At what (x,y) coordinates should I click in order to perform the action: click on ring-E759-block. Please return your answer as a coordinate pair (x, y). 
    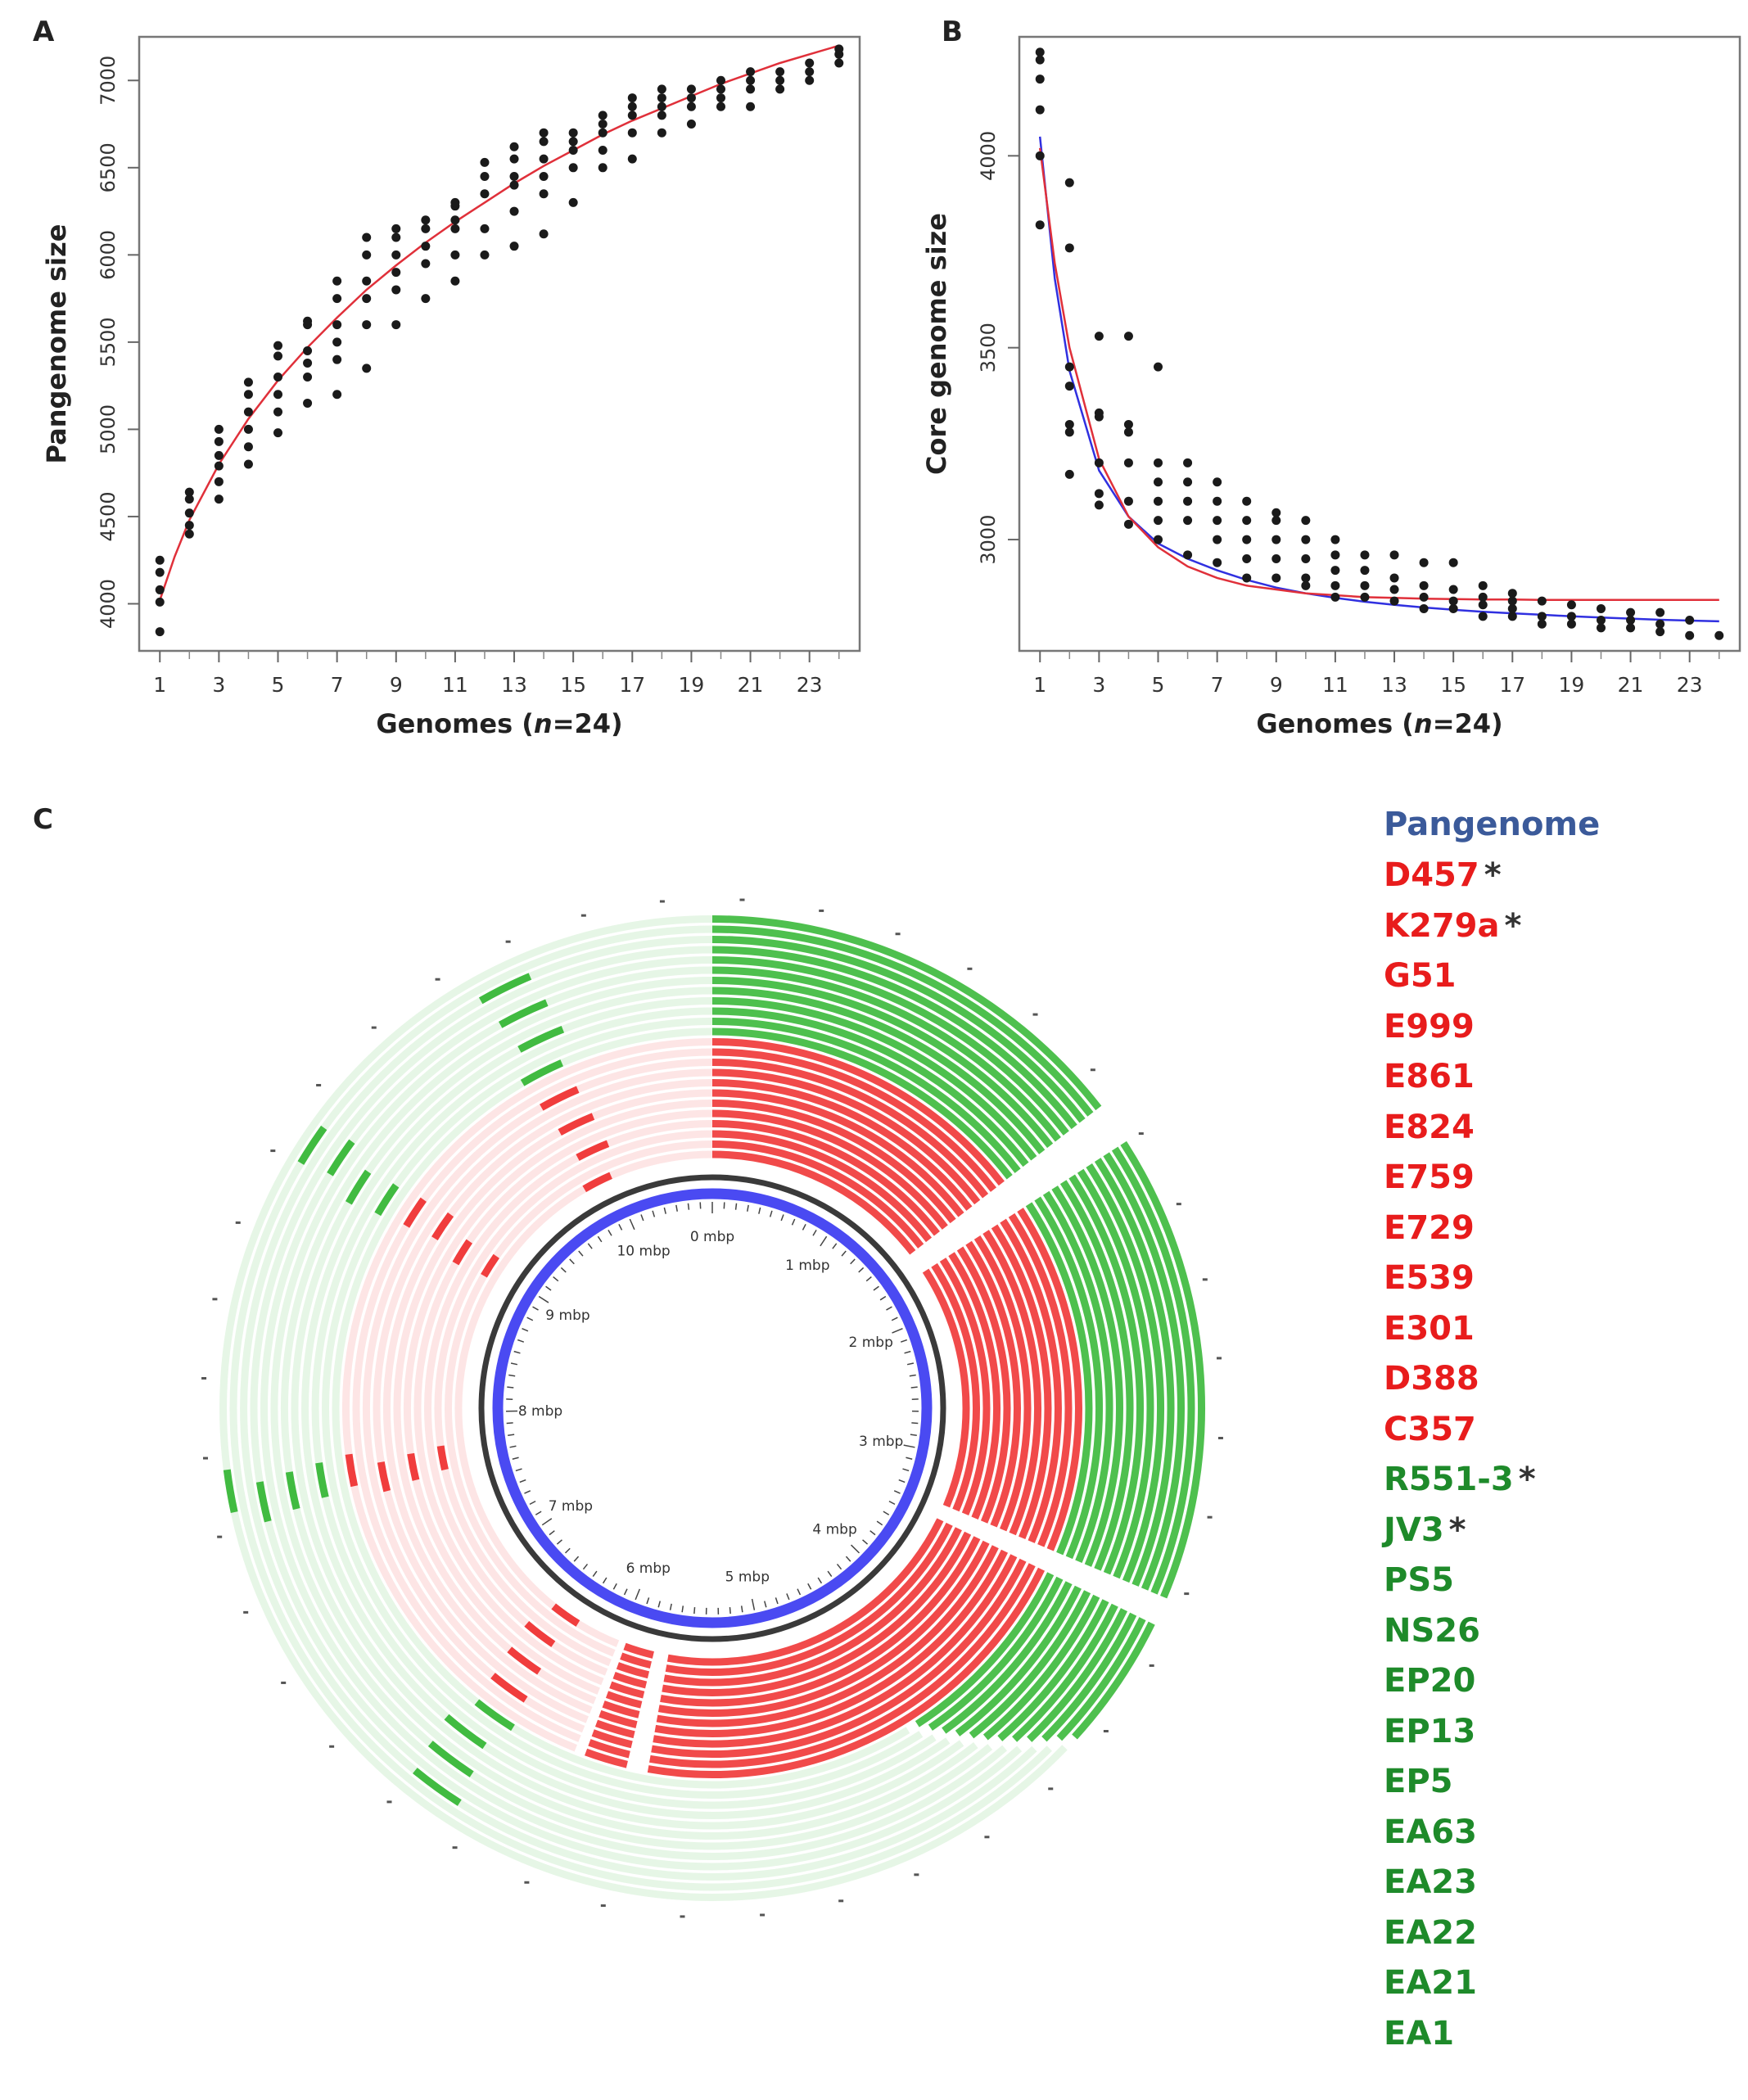
    Looking at the image, I should click on (576, 1124).